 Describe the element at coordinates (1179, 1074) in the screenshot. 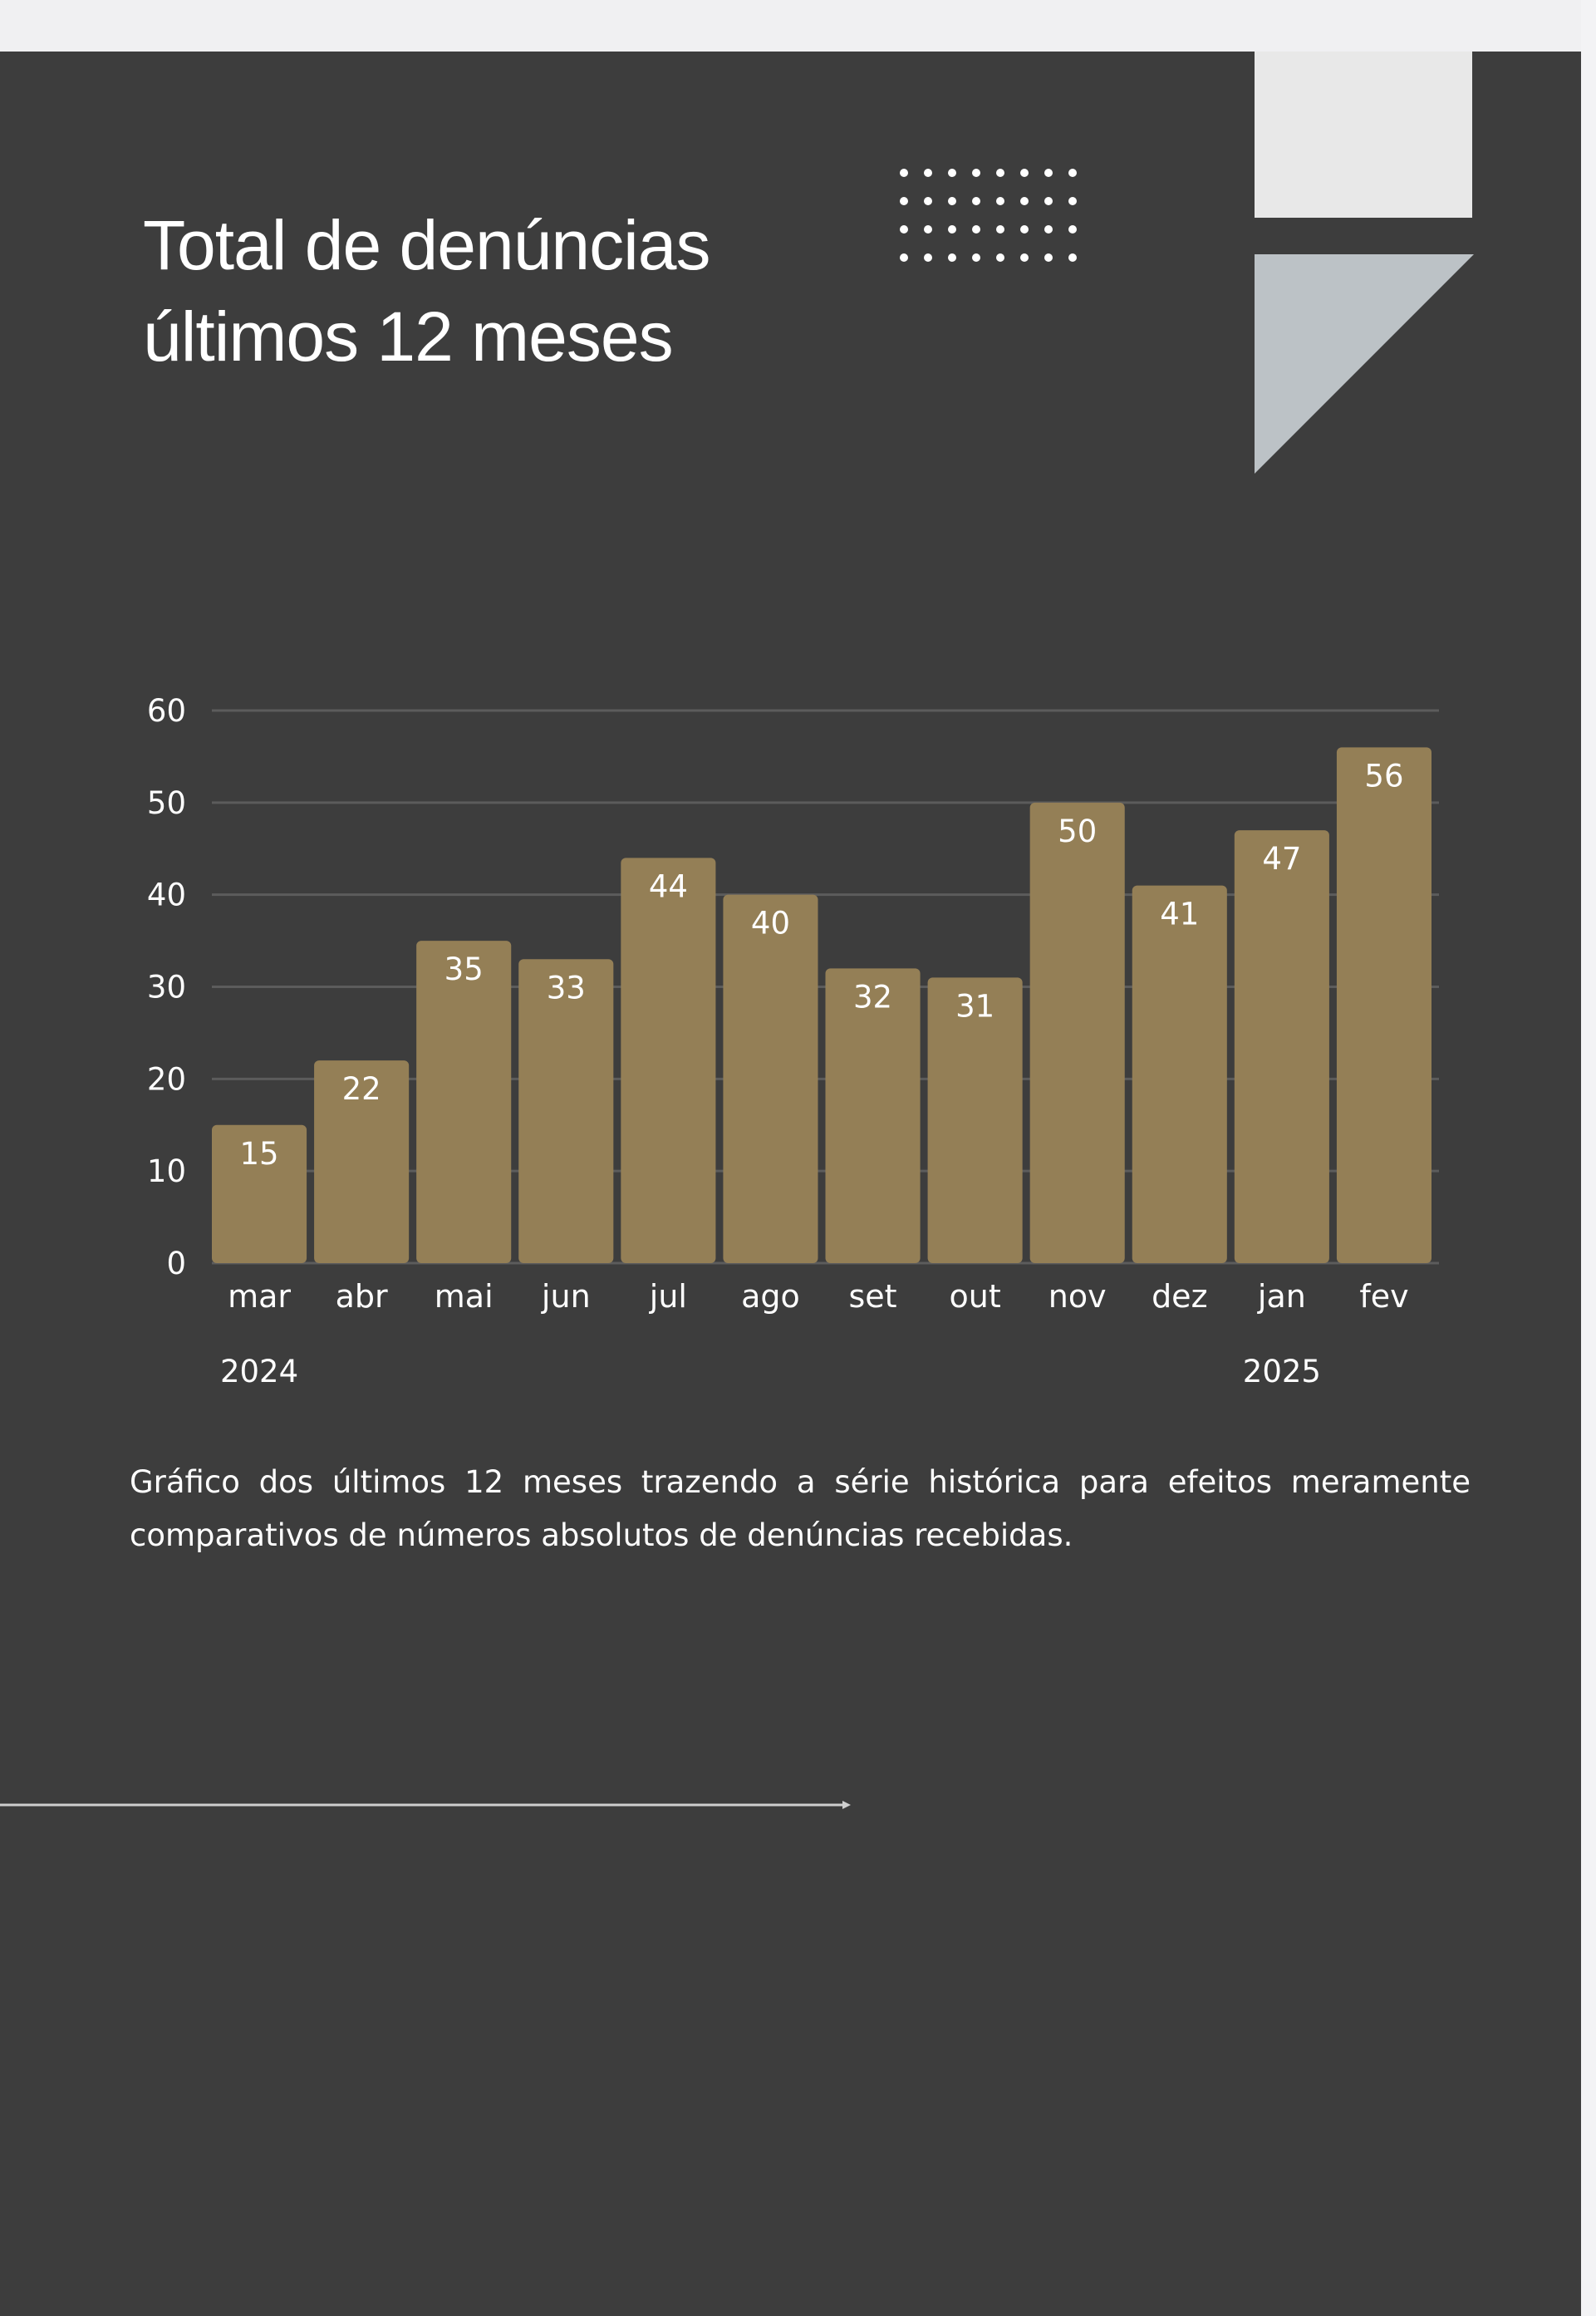

I see `bar-dez` at that location.